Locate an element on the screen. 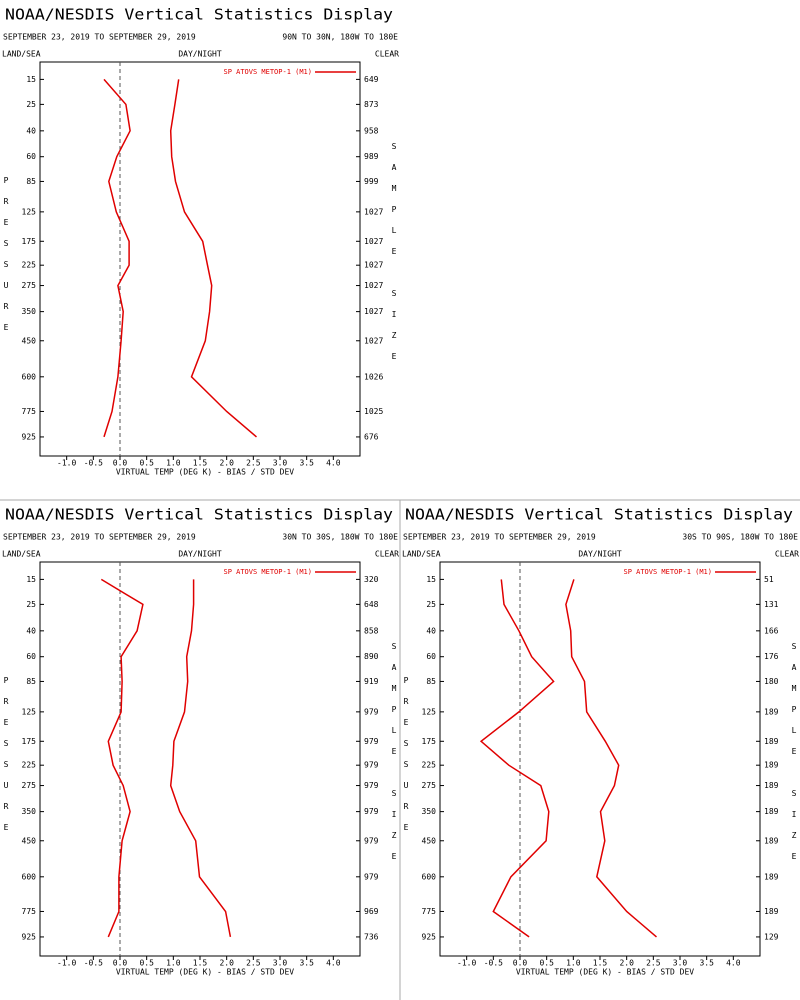 This screenshot has width=800, height=1000. y2-axis-label: SAMPLE SIZE is located at coordinates (394, 257).